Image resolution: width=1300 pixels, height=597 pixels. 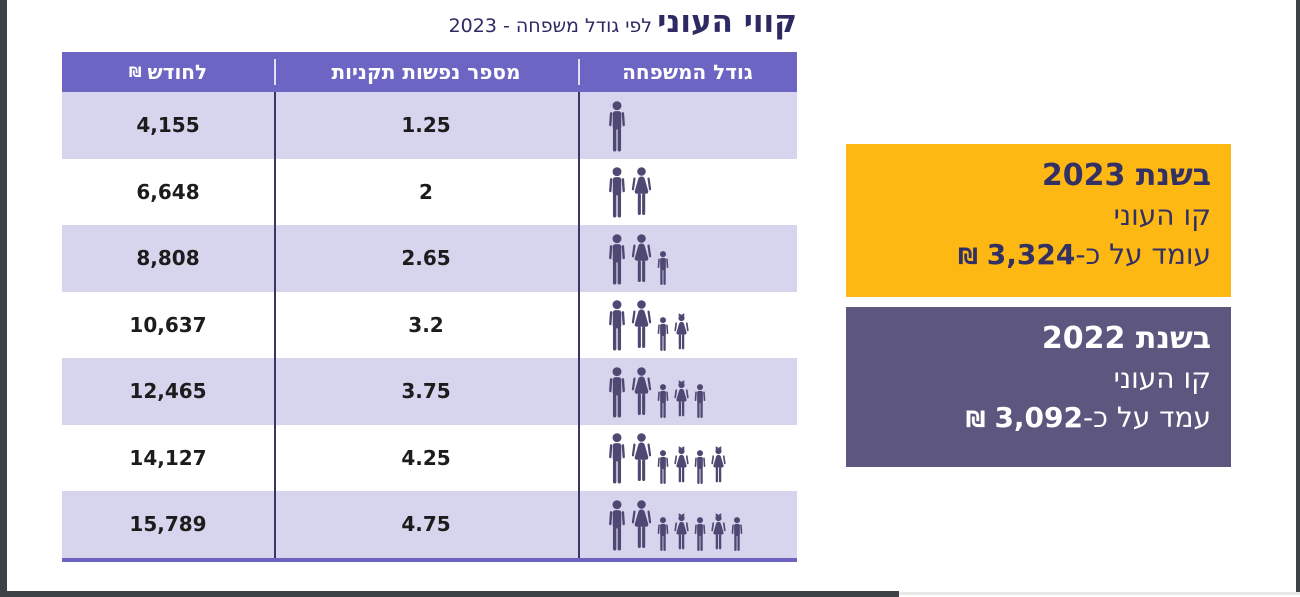 I want to click on window-edge-left, so click(x=3, y=298).